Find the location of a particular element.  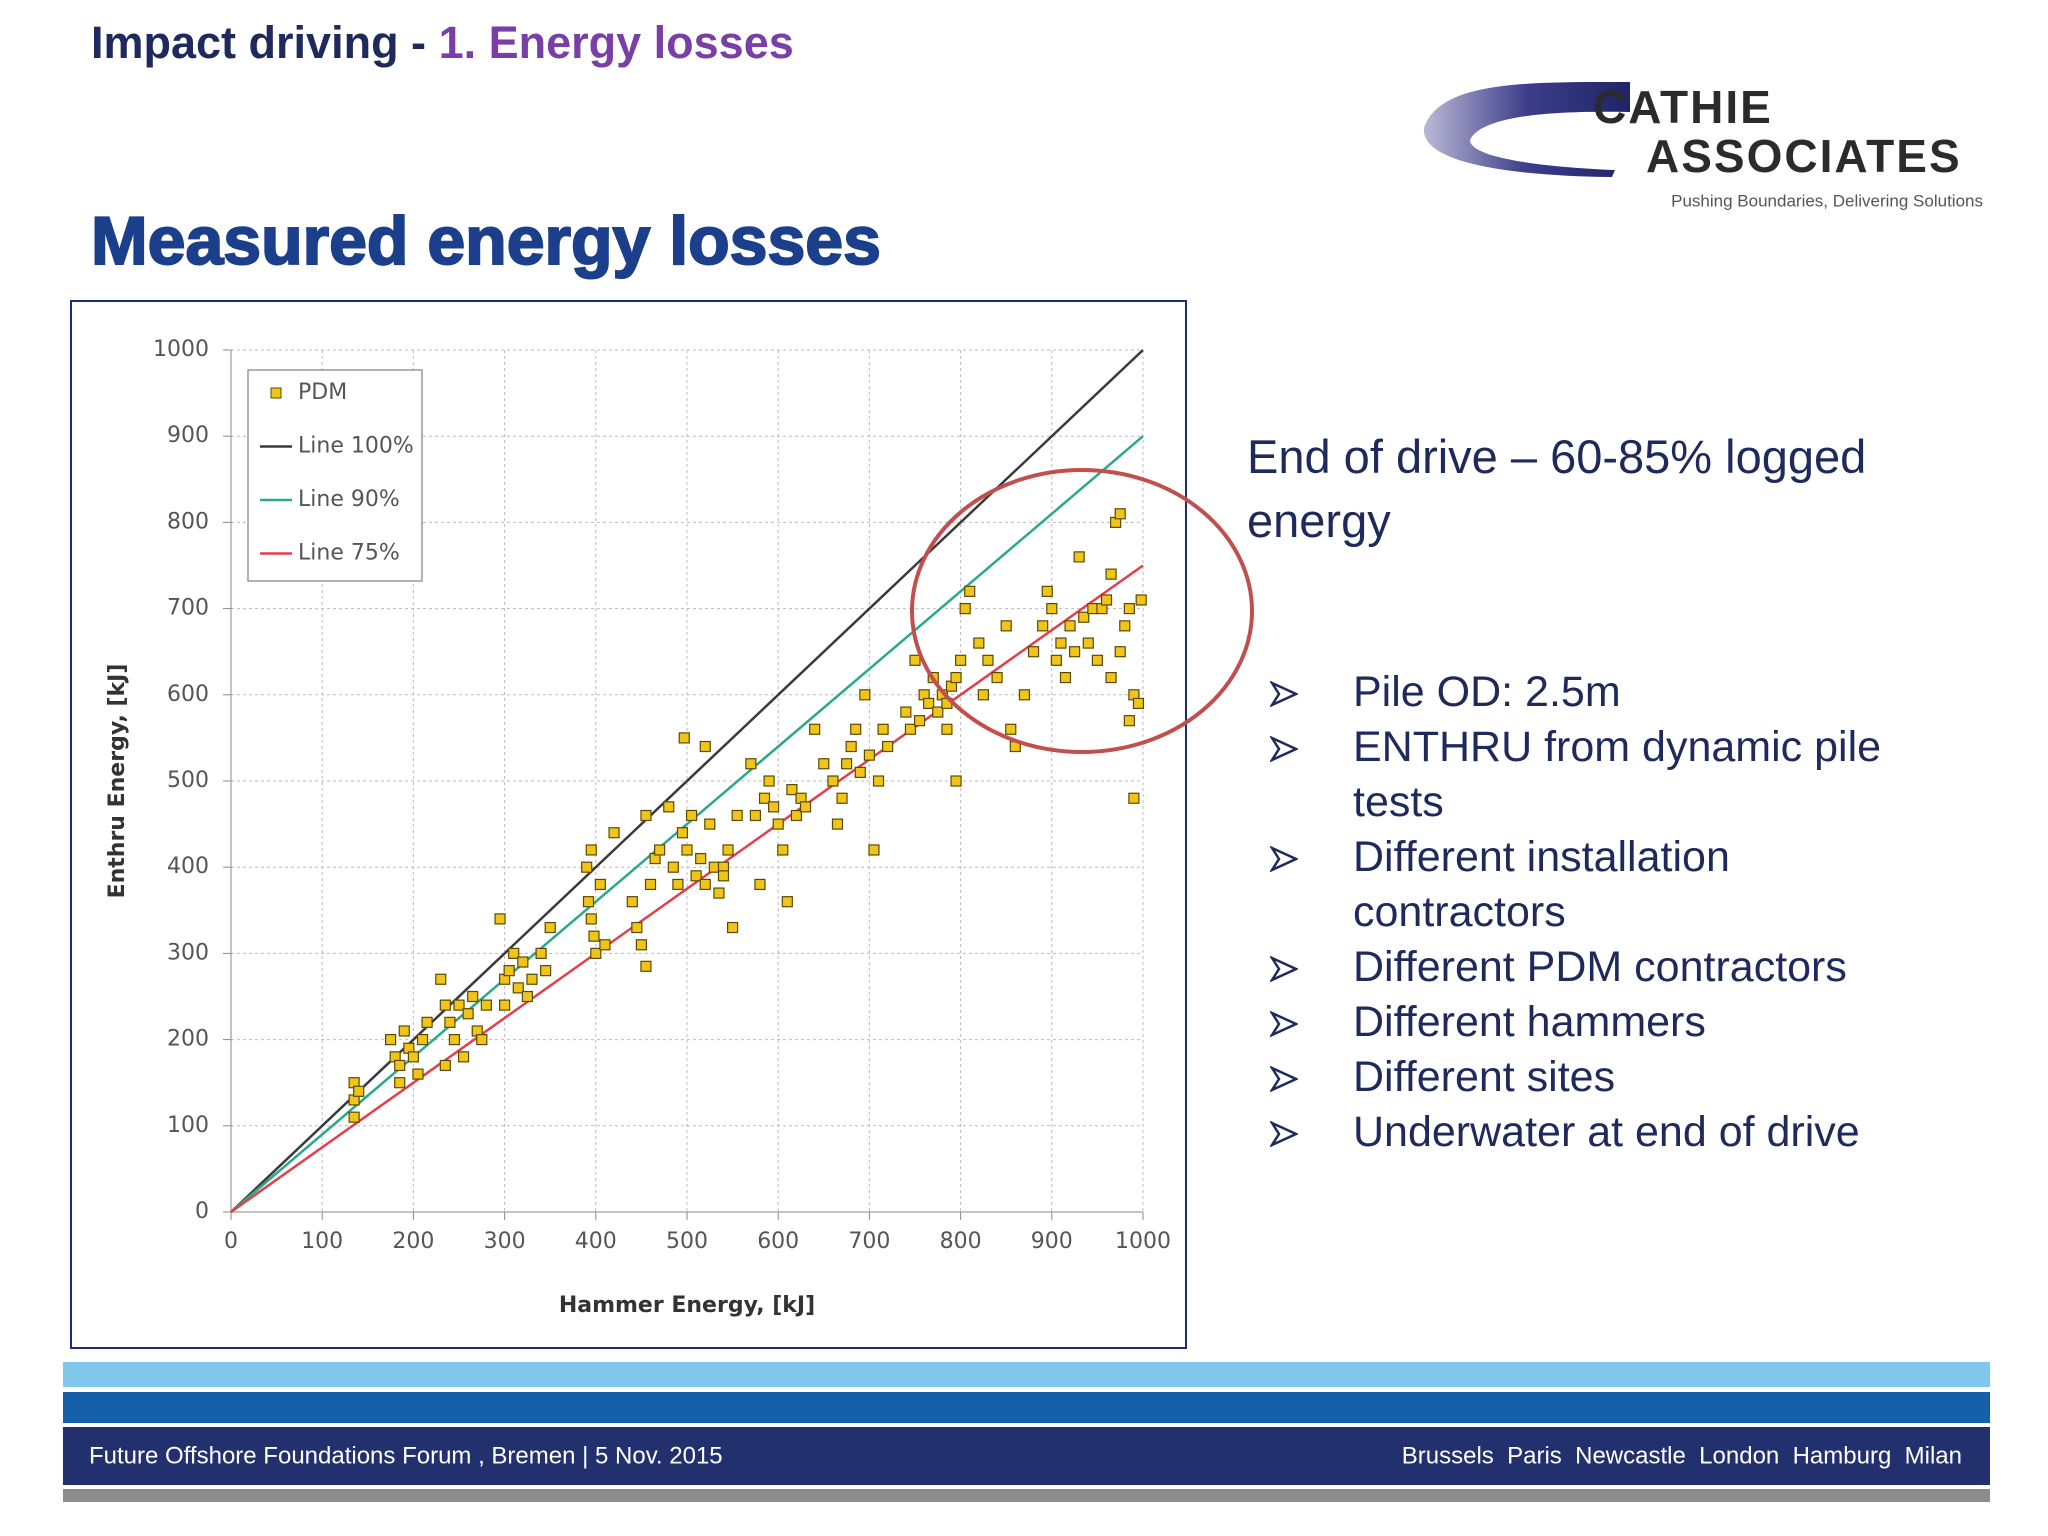

bullet-text: Different installation contractors is located at coordinates (1541, 884).